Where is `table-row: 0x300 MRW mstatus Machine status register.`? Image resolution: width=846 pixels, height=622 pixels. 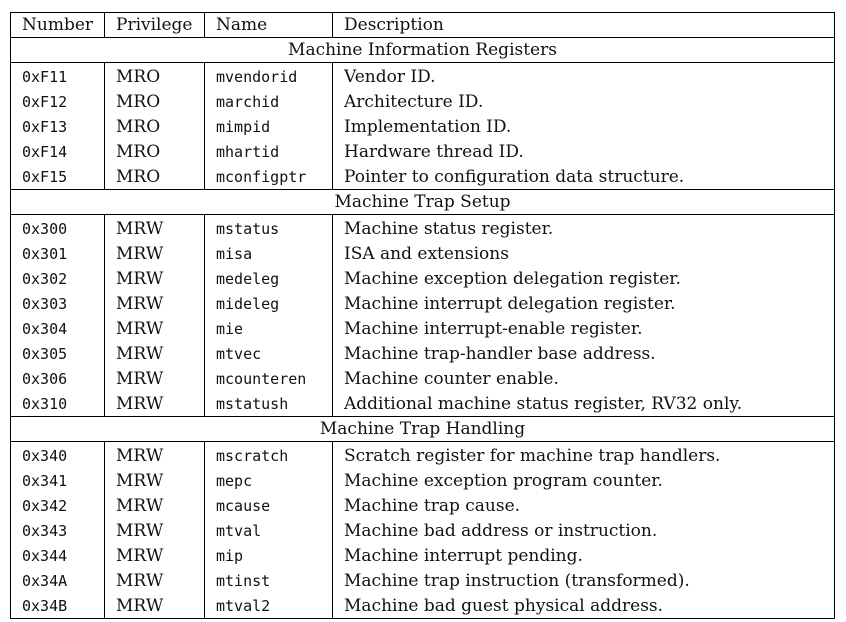 table-row: 0x300 MRW mstatus Machine status register. is located at coordinates (422, 227).